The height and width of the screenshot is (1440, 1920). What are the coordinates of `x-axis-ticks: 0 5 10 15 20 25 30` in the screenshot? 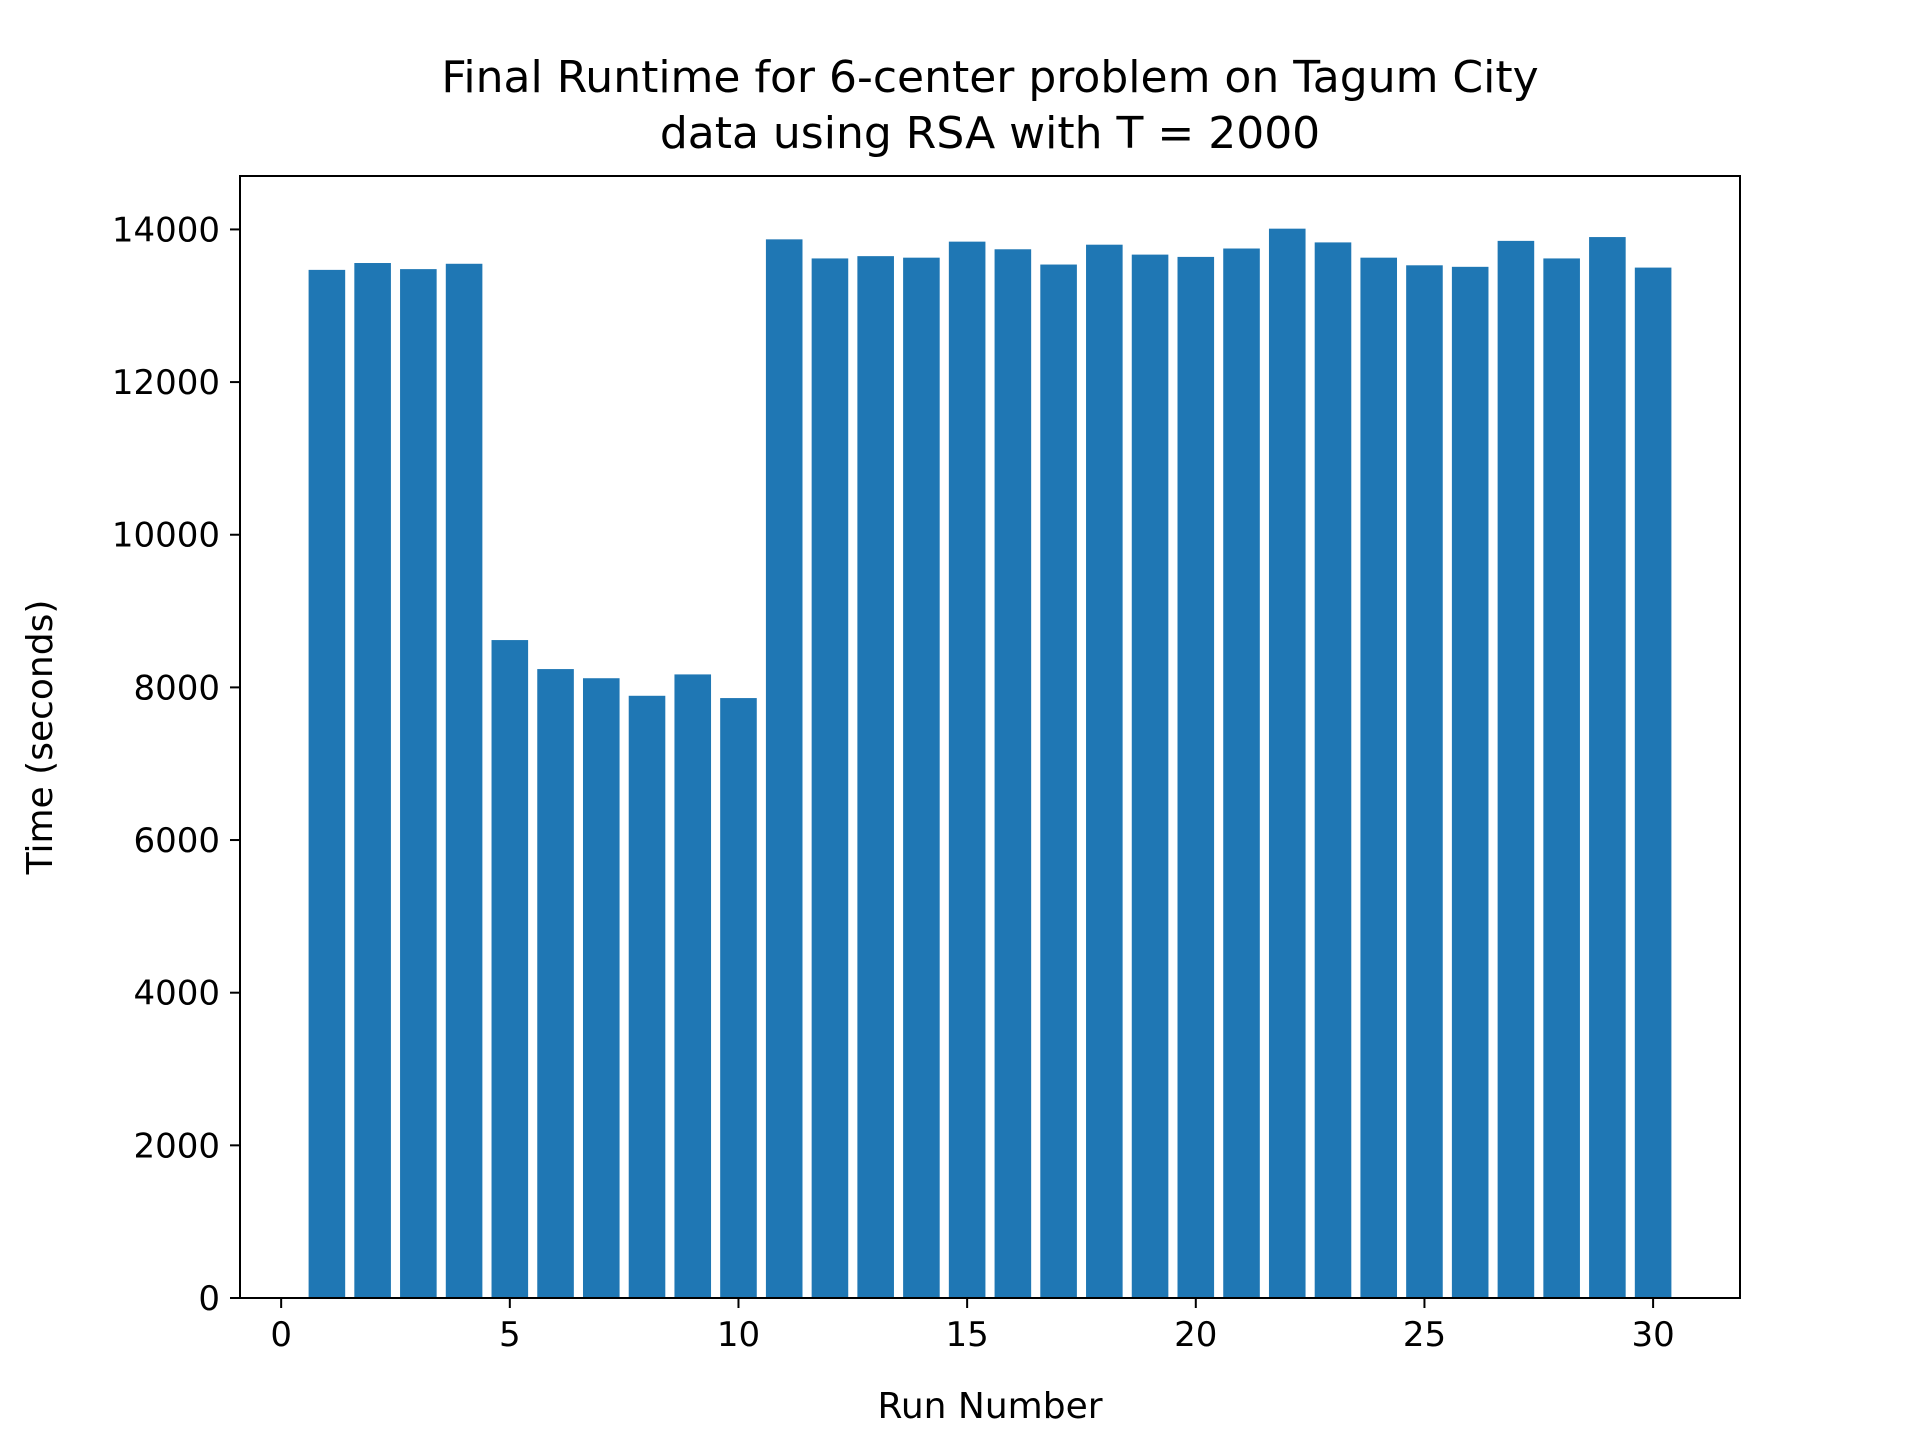 It's located at (972, 1326).